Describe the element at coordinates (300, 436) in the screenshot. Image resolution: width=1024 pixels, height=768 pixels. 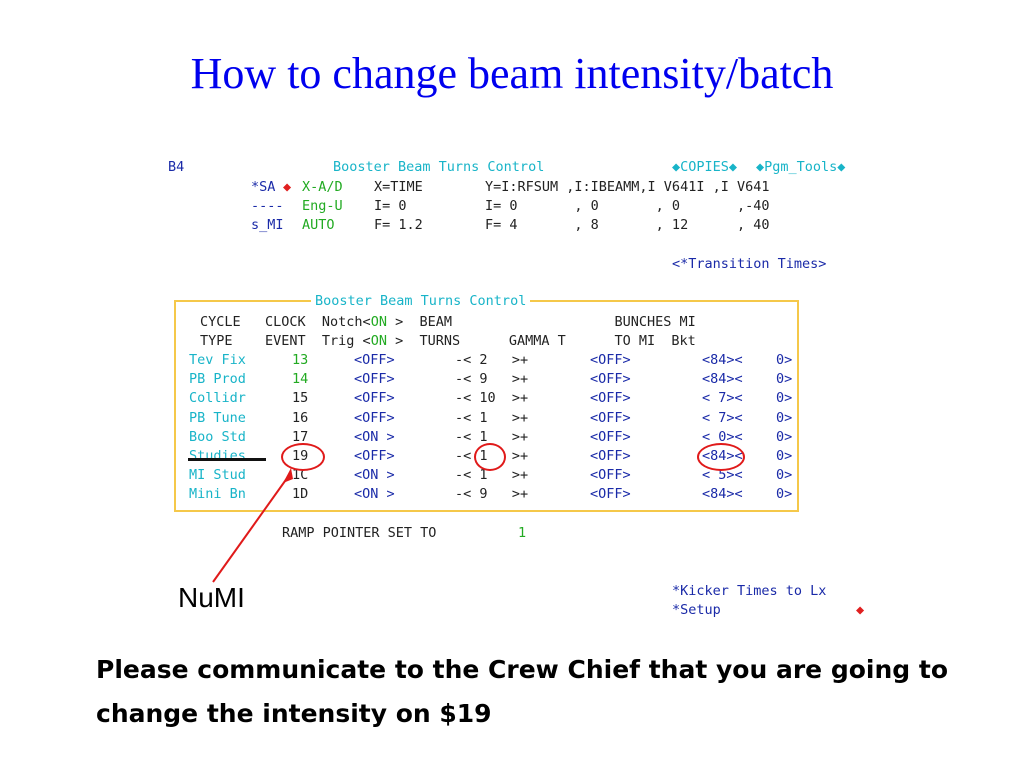
I see `clock-event: 17` at that location.